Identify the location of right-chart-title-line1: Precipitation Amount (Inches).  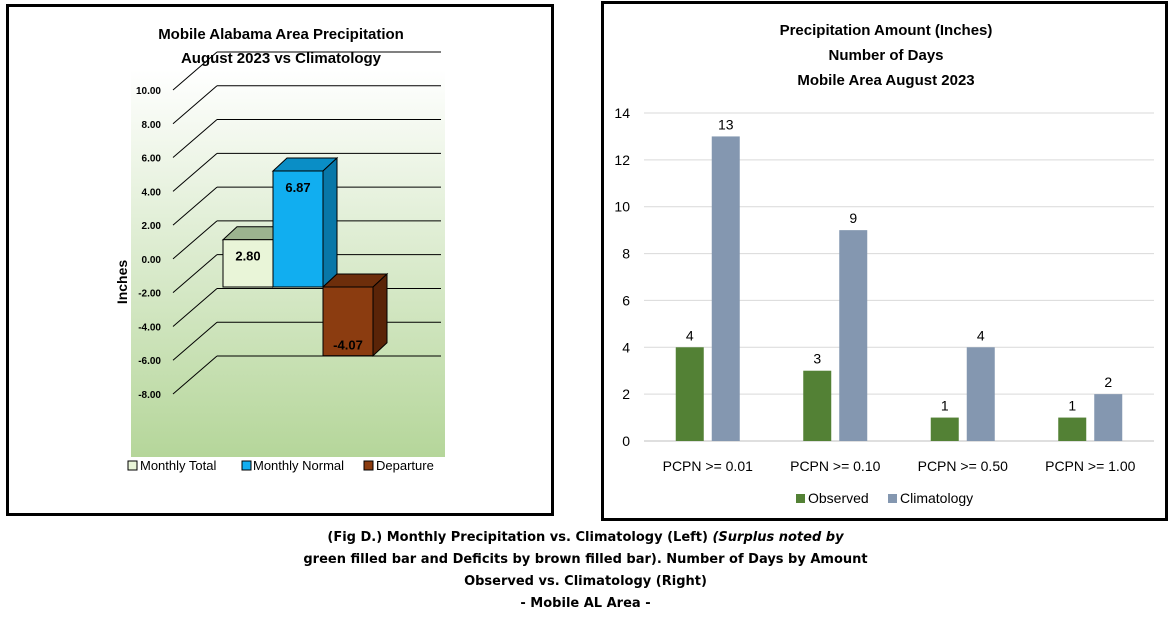
(886, 30).